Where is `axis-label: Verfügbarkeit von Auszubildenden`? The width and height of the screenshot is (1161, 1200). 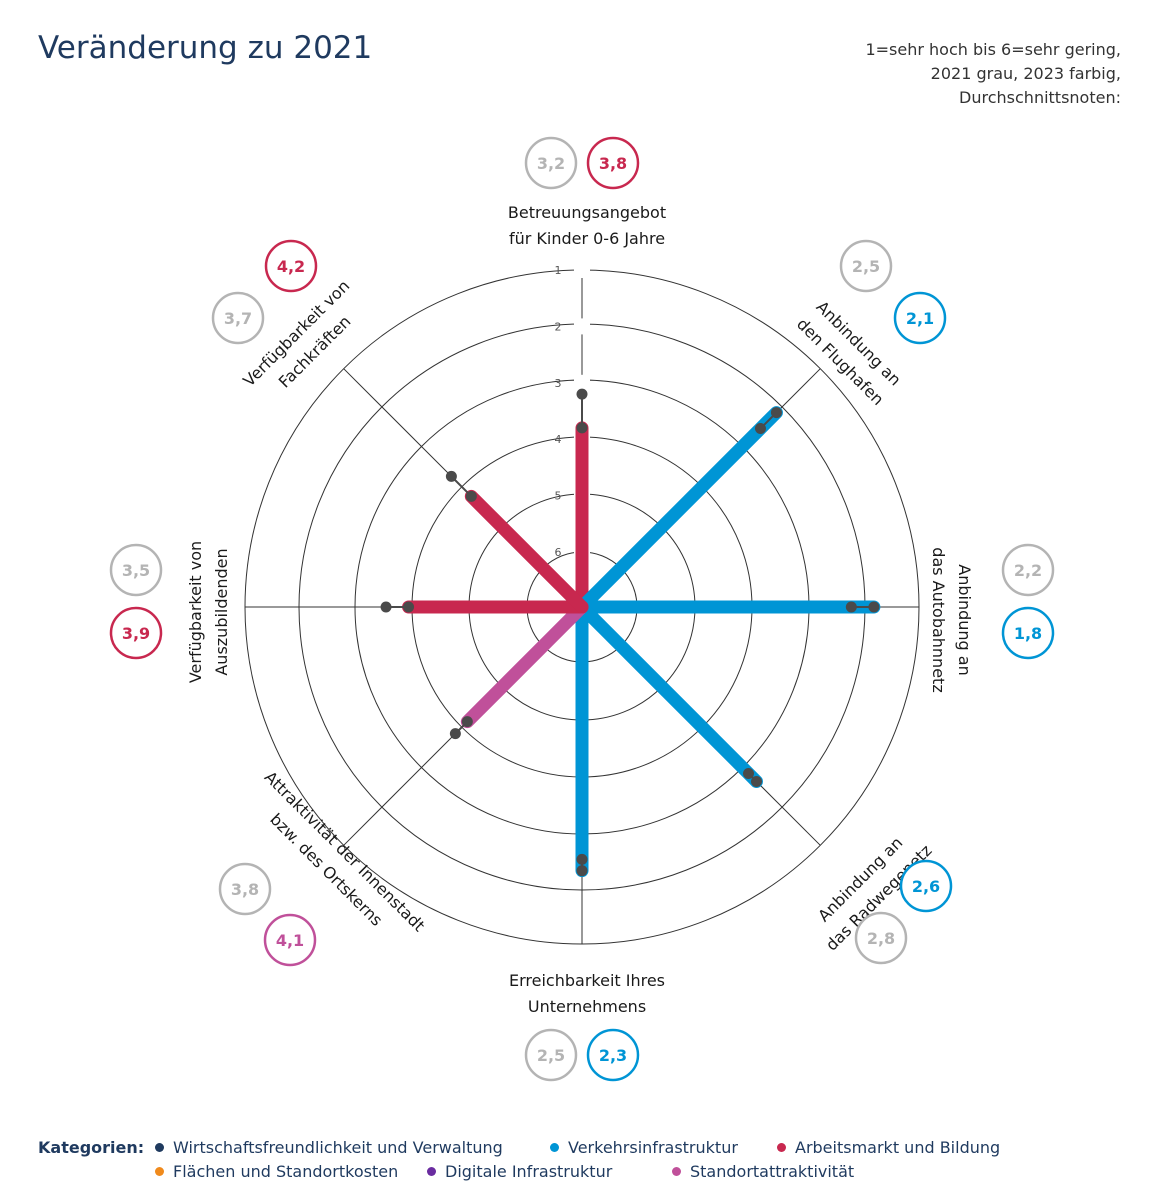
axis-label: Verfügbarkeit von Auszubildenden is located at coordinates (208, 612).